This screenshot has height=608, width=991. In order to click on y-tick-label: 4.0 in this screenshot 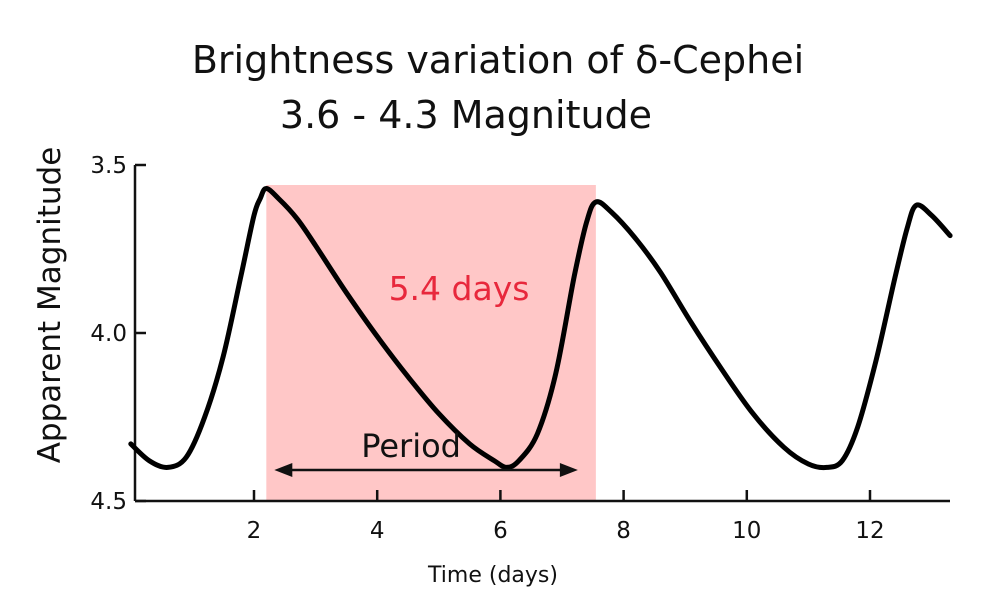, I will do `click(108, 334)`.